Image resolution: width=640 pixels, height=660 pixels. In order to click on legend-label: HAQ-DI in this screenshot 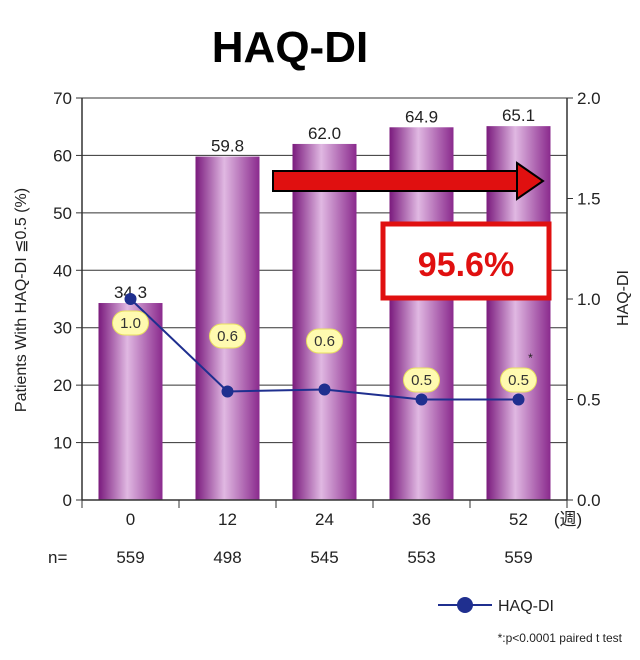, I will do `click(526, 606)`.